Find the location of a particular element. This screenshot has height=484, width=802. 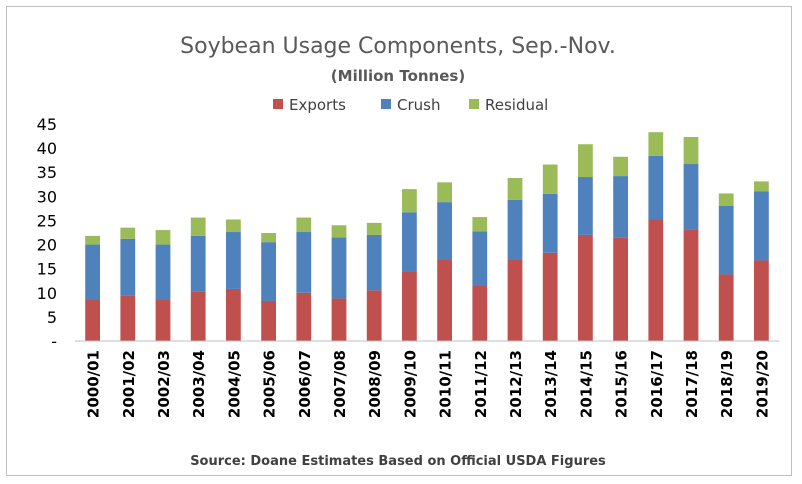

x-tick-label: 2009/10 is located at coordinates (410, 384).